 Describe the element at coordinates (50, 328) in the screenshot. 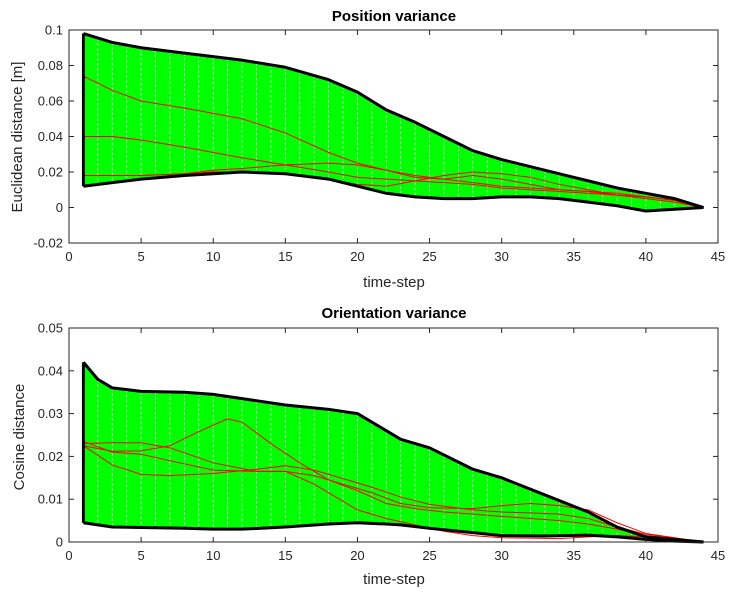

I see `y-tick-label: 0.05` at that location.